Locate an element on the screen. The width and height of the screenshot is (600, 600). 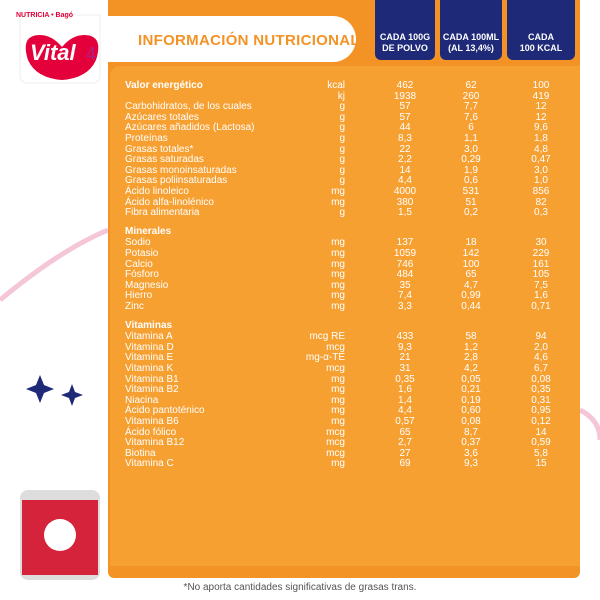
value: 44 is located at coordinates (405, 128).